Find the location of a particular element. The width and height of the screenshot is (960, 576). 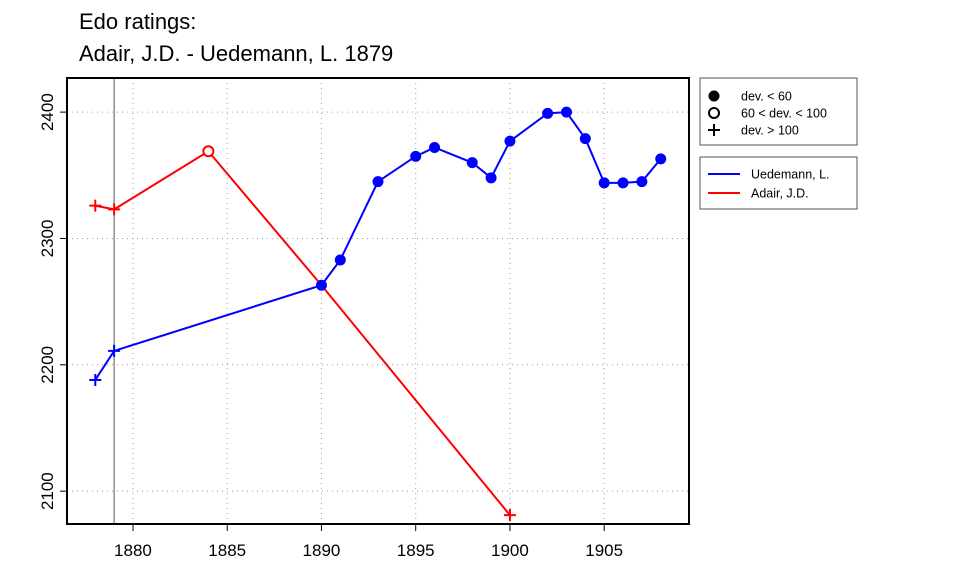

y-tick-label-1: 2200 is located at coordinates (47, 365).